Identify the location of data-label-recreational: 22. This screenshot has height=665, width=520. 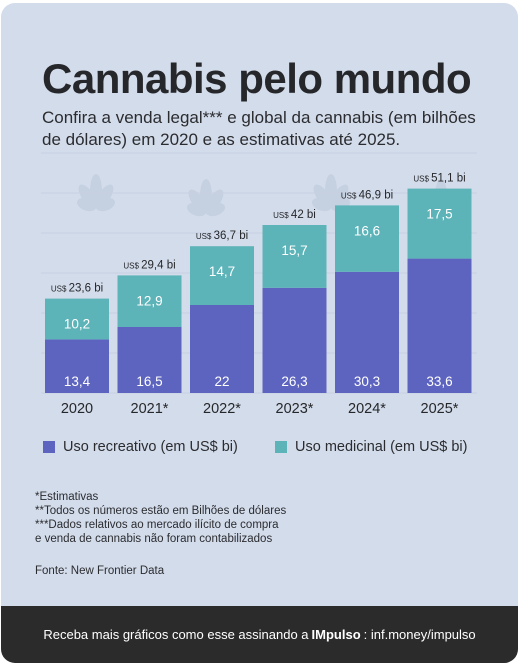
(221, 381).